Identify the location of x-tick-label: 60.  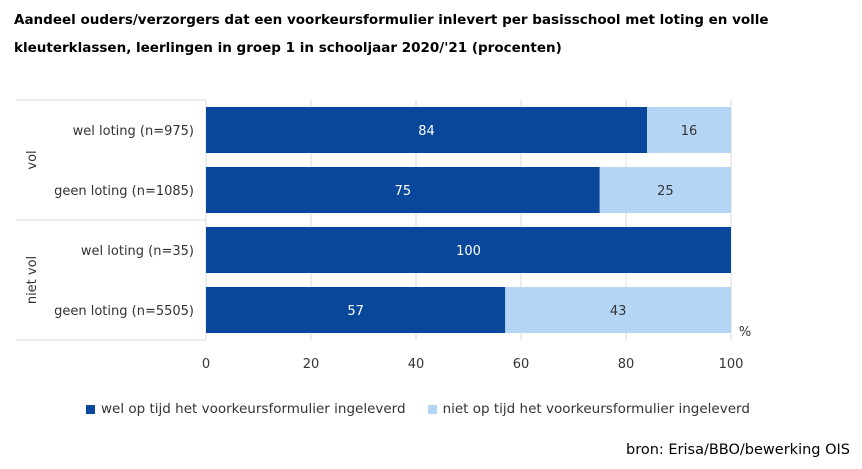
(521, 364).